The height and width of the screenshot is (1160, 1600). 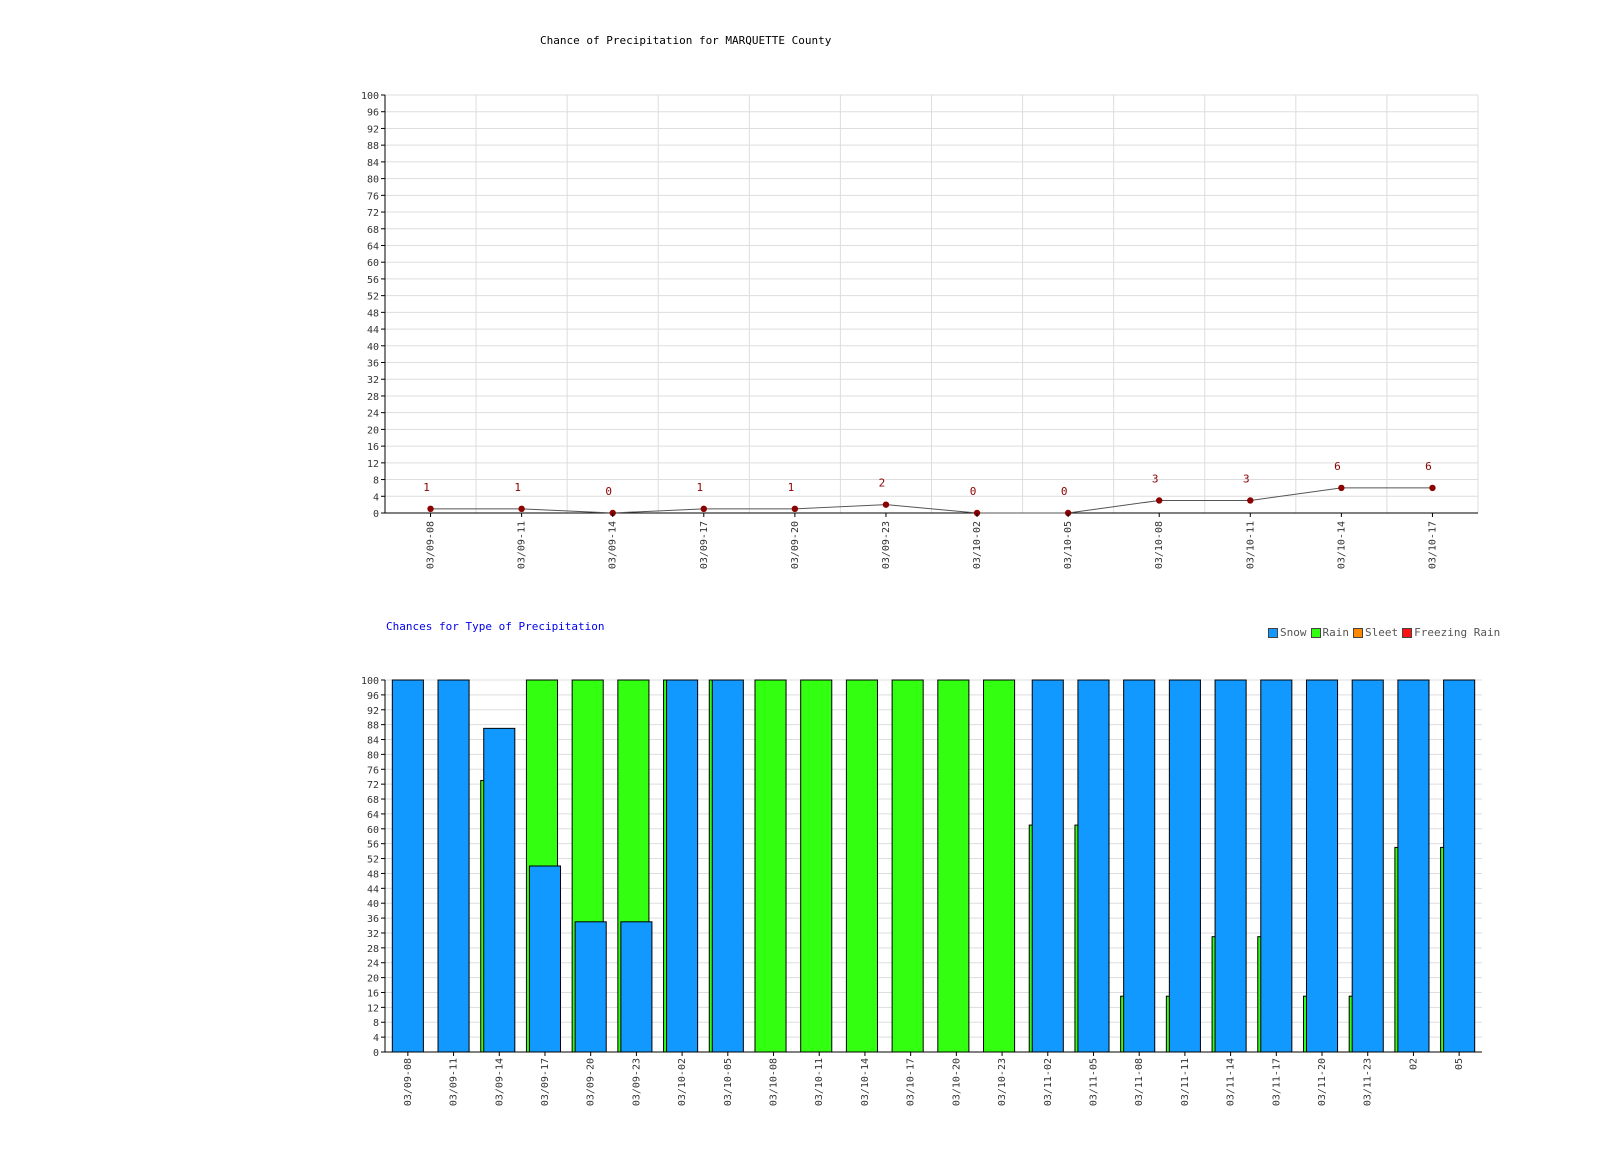 I want to click on bar-chart-ytick-label: 72, so click(x=373, y=785).